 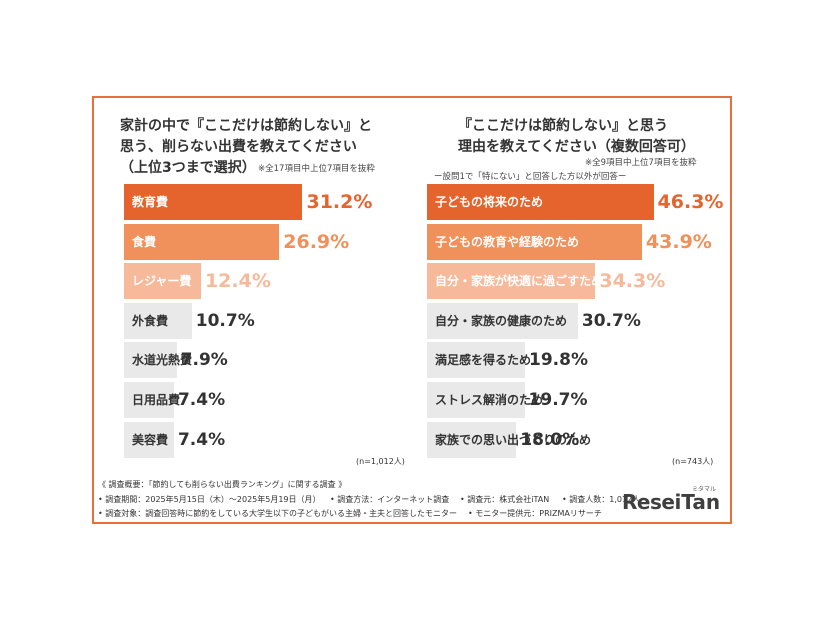 What do you see at coordinates (550, 439) in the screenshot?
I see `bar-value-1-6: 18.0%` at bounding box center [550, 439].